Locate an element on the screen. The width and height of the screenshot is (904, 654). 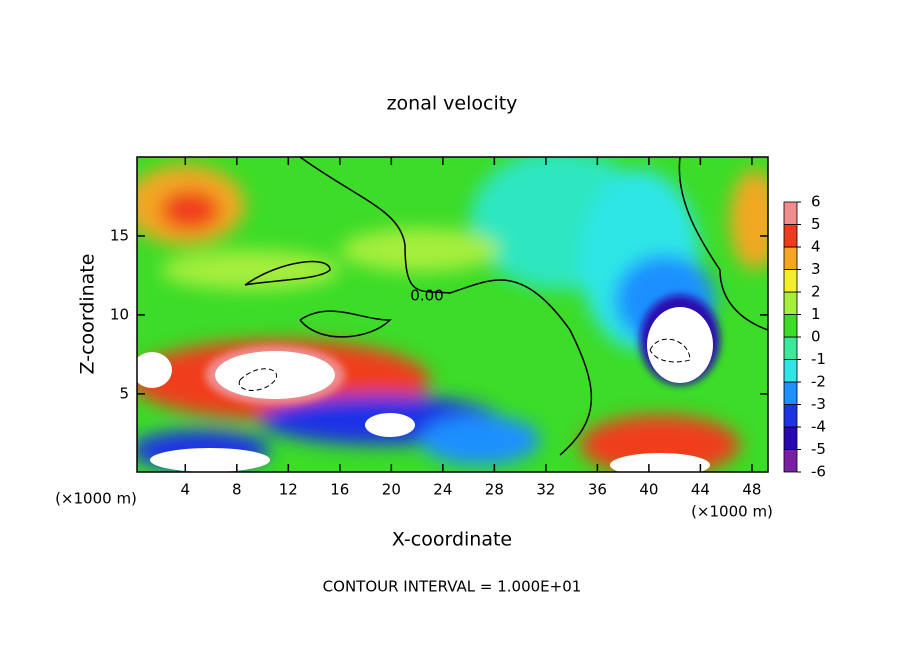
y-unit: (×1000 m) is located at coordinates (96, 499).